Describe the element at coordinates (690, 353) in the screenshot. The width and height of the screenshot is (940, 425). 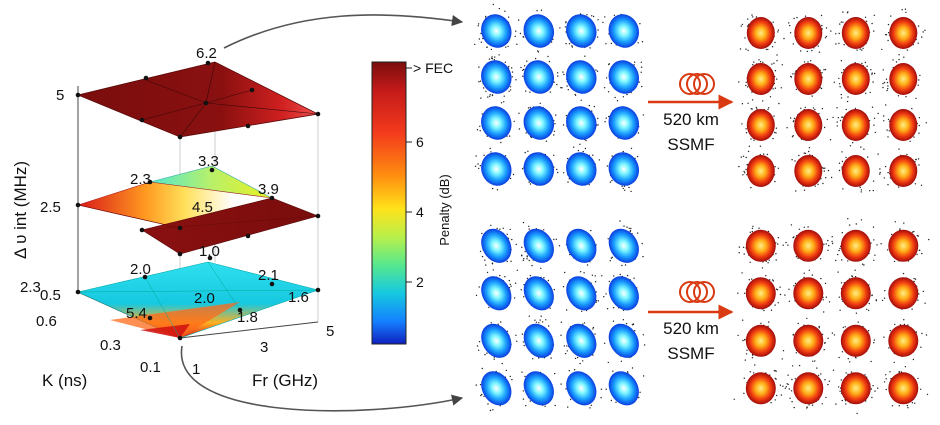
I see `fiber-type-bottom: SSMF` at that location.